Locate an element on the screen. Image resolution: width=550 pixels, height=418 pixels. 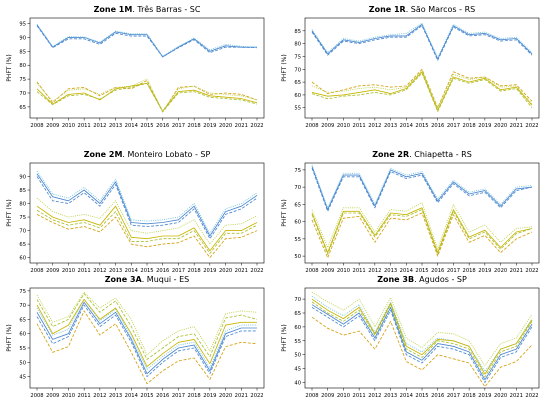
chart-title-zone: Zone 3A is located at coordinates (124, 279).